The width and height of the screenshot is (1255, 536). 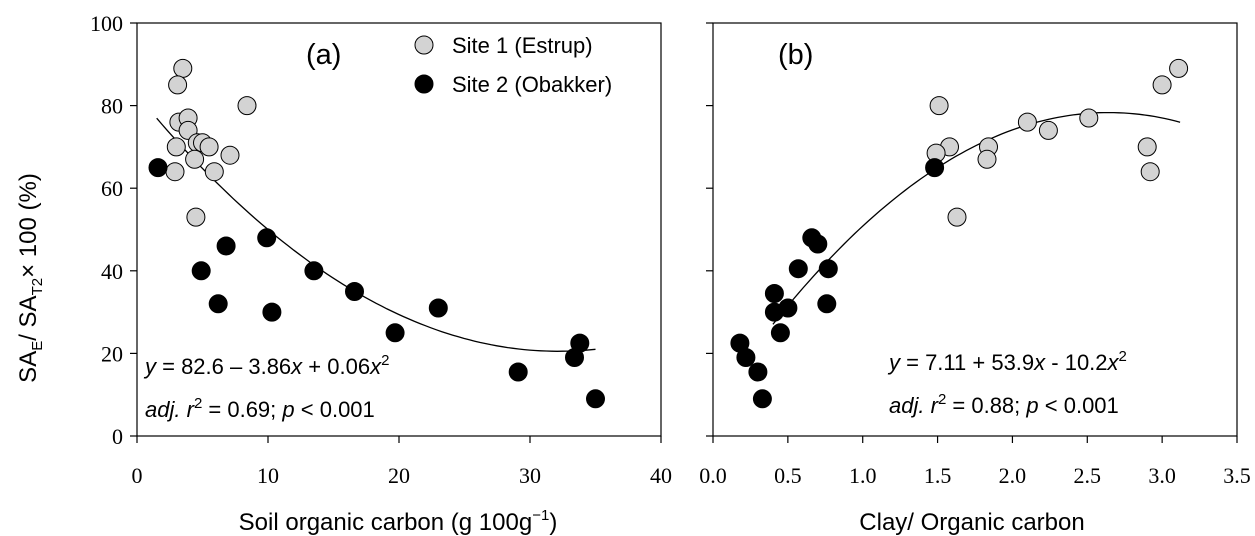 What do you see at coordinates (260, 408) in the screenshot?
I see `panel-a-stats: adj. r2 = 0.69; p < 0.001` at bounding box center [260, 408].